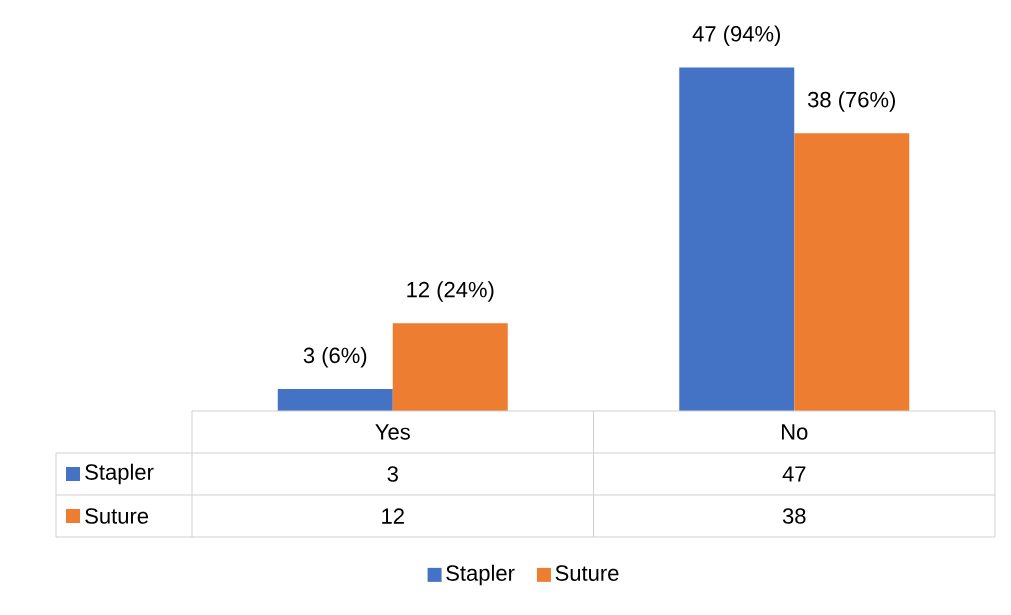  Describe the element at coordinates (117, 516) in the screenshot. I see `text: Suture` at that location.